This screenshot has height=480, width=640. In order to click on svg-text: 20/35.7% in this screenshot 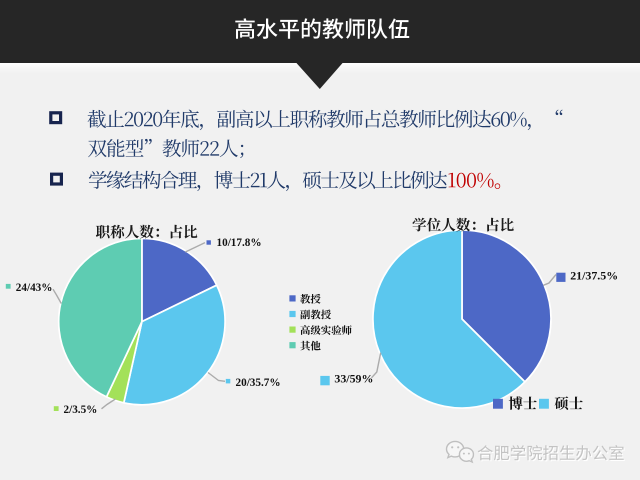, I will do `click(258, 383)`.